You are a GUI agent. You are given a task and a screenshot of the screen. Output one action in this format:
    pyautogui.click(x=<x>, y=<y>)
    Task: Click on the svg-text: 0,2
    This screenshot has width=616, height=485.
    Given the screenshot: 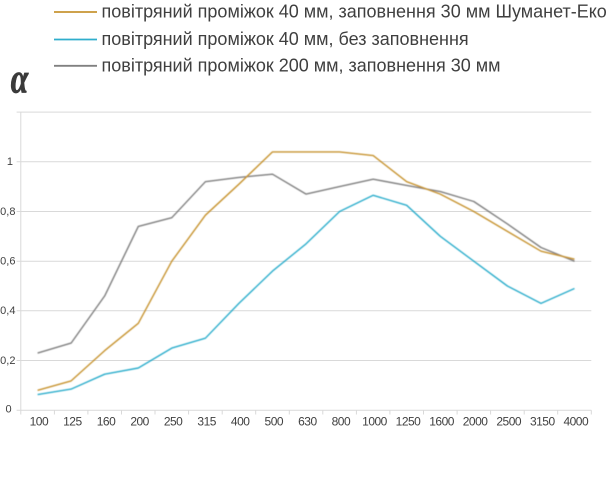 What is the action you would take?
    pyautogui.click(x=7, y=361)
    